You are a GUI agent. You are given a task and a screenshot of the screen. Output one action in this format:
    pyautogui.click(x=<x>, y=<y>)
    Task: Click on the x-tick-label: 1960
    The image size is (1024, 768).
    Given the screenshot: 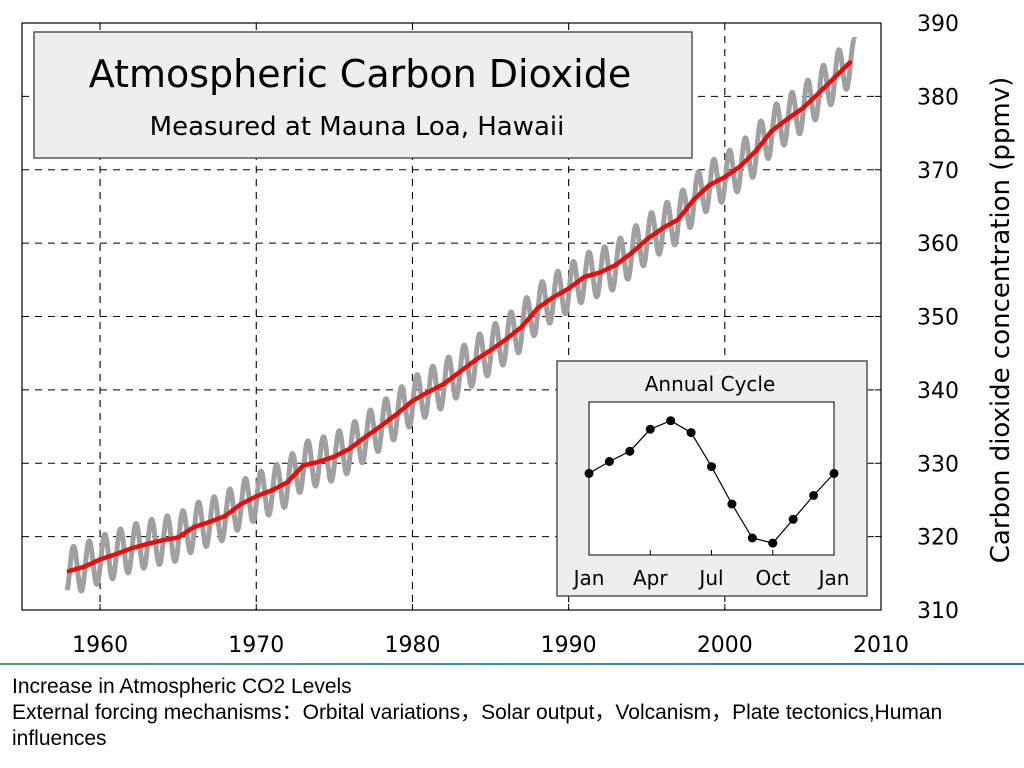 What is the action you would take?
    pyautogui.click(x=100, y=645)
    